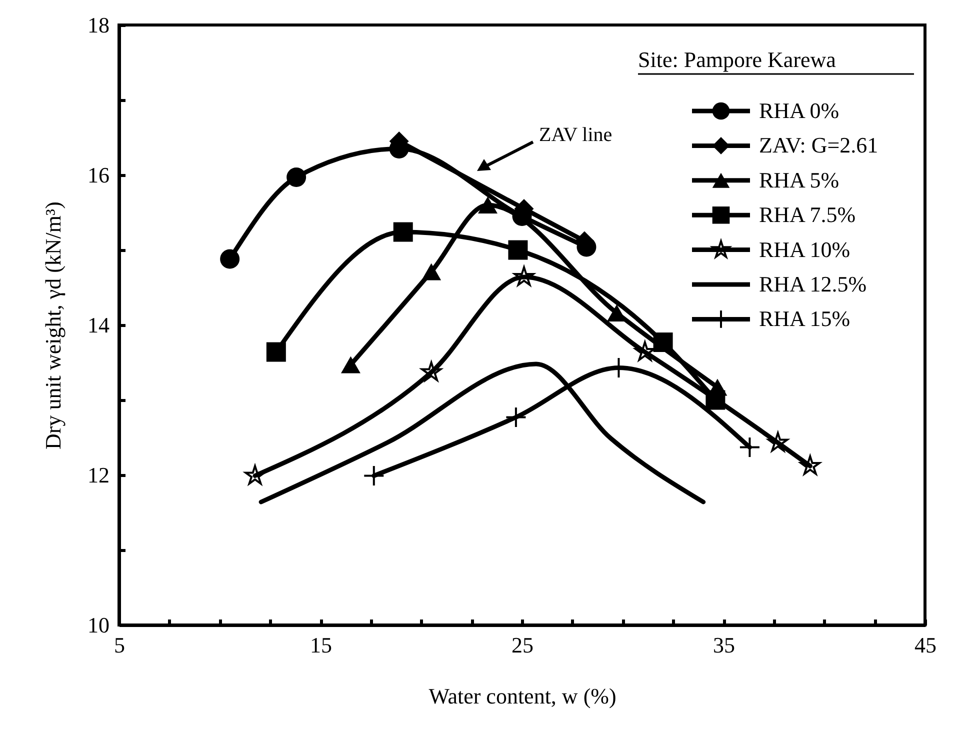  What do you see at coordinates (724, 645) in the screenshot?
I see `x-tick-label: 35` at bounding box center [724, 645].